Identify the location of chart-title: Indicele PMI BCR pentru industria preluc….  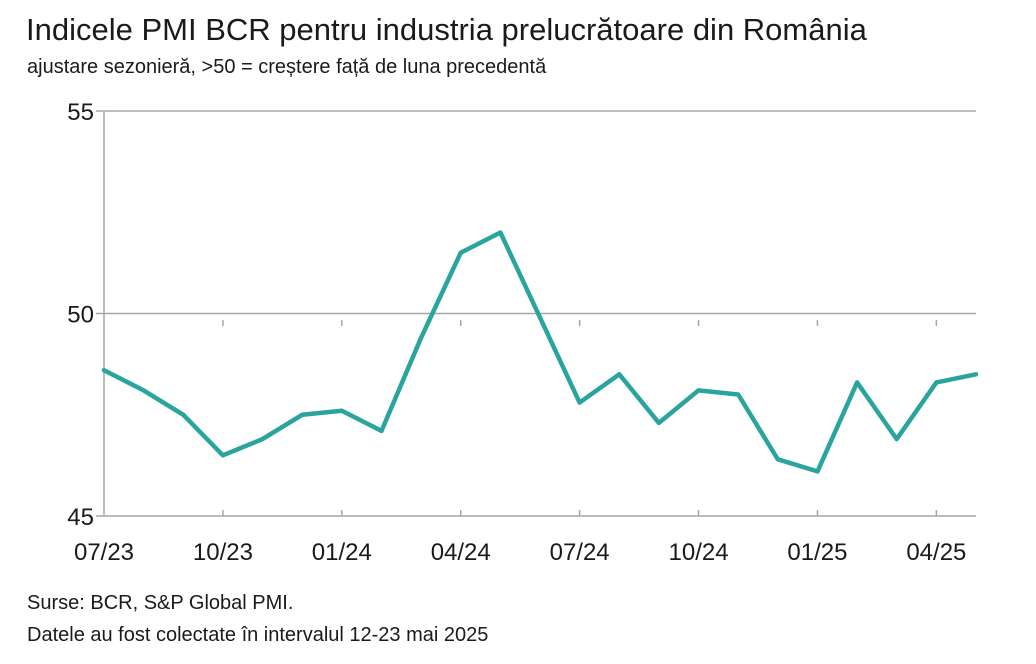
(446, 29).